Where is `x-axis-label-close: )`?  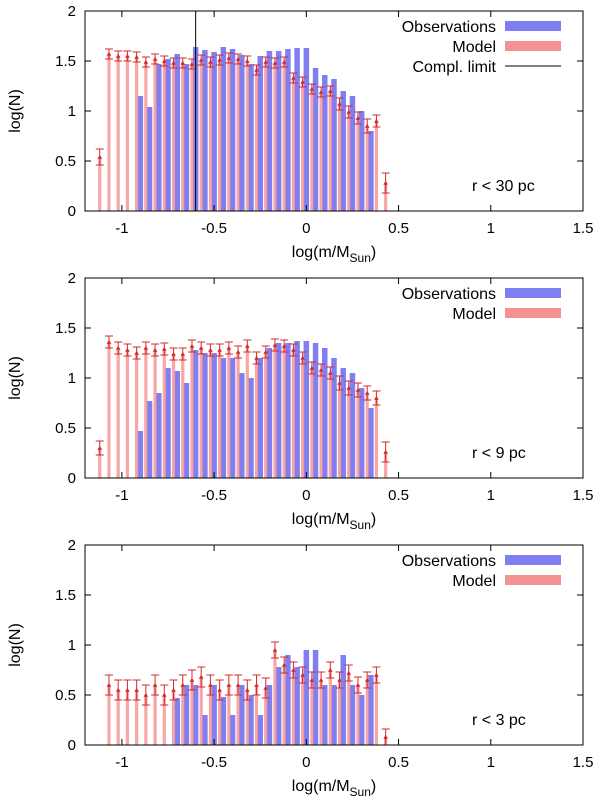
x-axis-label-close: ) is located at coordinates (373, 786).